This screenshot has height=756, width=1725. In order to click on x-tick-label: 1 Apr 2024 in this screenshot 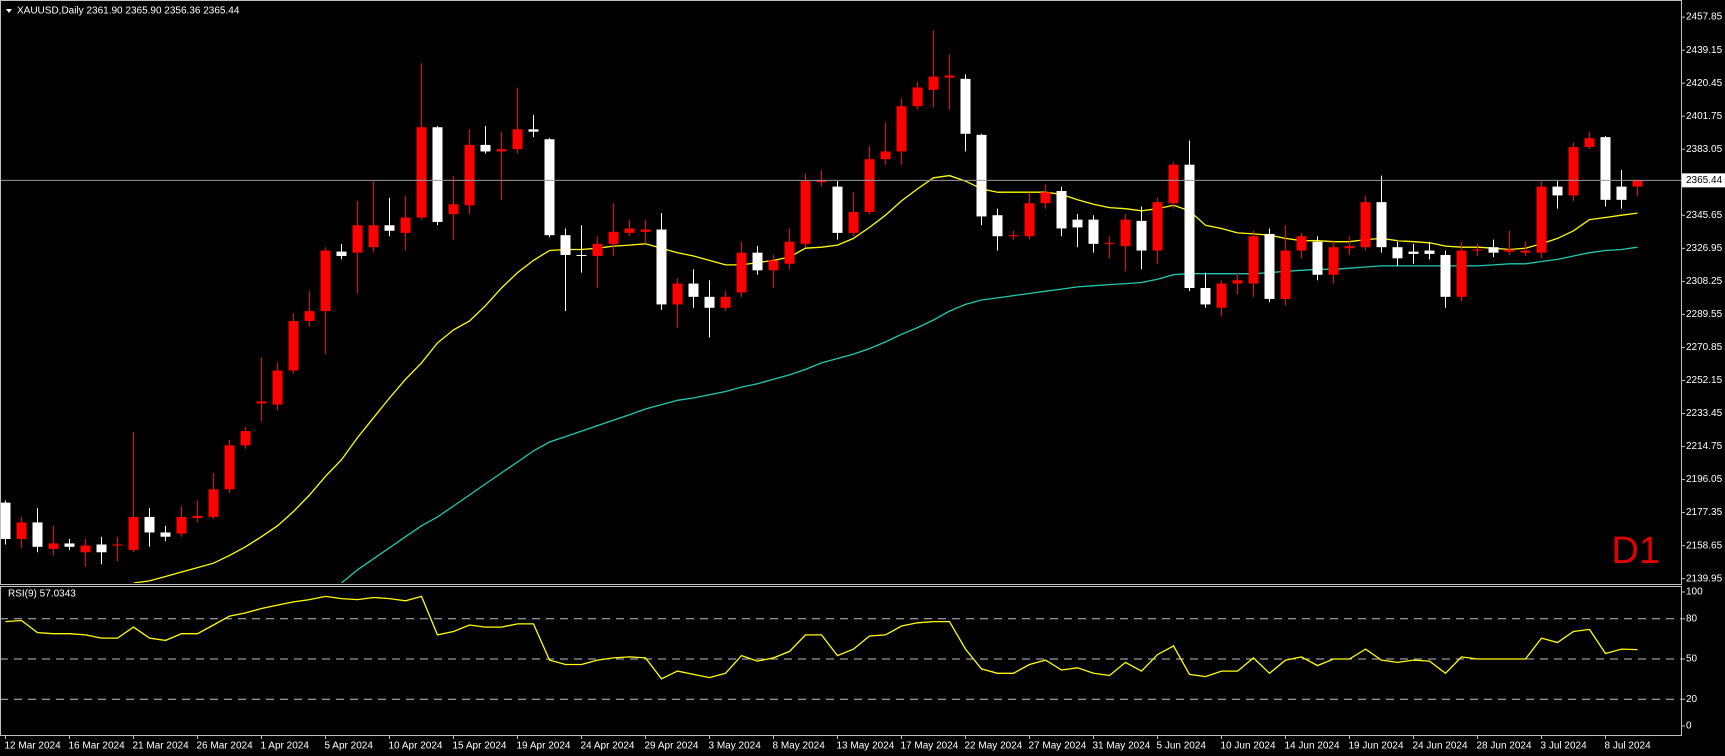, I will do `click(285, 746)`.